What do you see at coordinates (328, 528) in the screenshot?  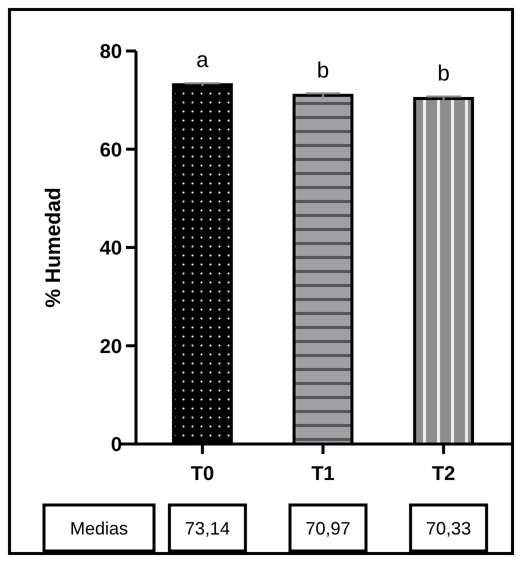 I see `data-label: 70,97` at bounding box center [328, 528].